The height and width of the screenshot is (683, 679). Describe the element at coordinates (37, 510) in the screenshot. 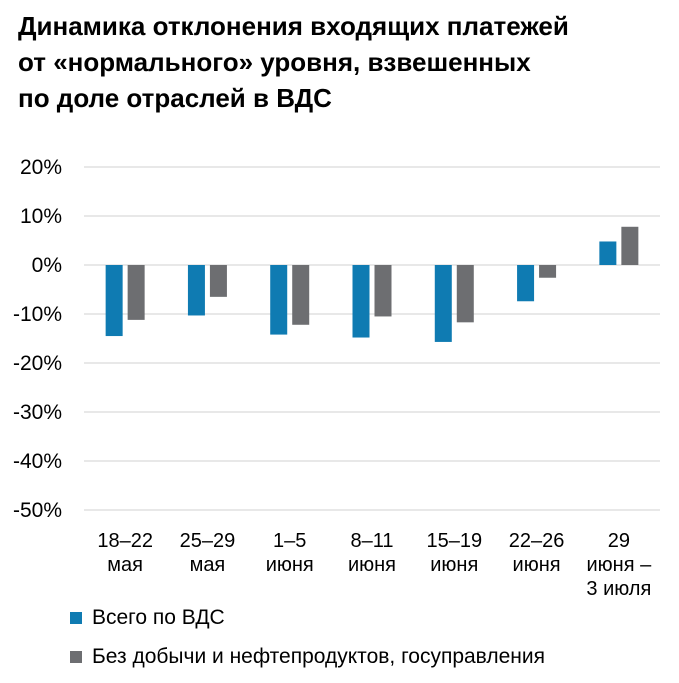

I see `y-tick-label: -50%` at that location.